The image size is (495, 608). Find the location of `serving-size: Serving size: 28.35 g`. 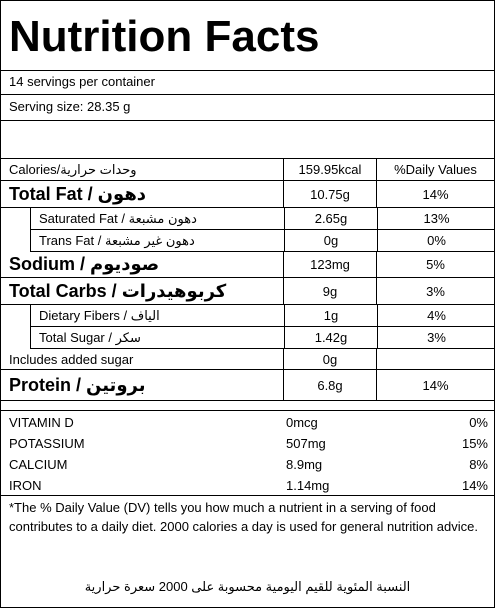

serving-size: Serving size: 28.35 g is located at coordinates (70, 106).